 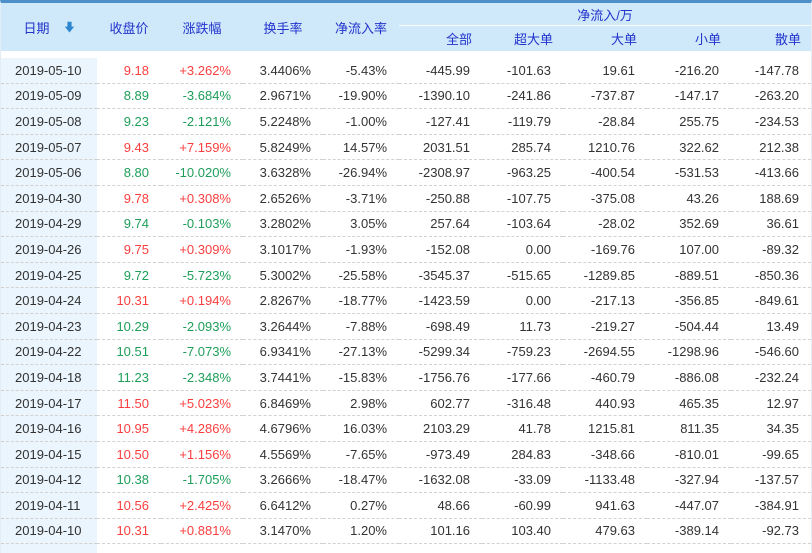 I want to click on cell-inflow-large: 941.63, so click(x=605, y=505).